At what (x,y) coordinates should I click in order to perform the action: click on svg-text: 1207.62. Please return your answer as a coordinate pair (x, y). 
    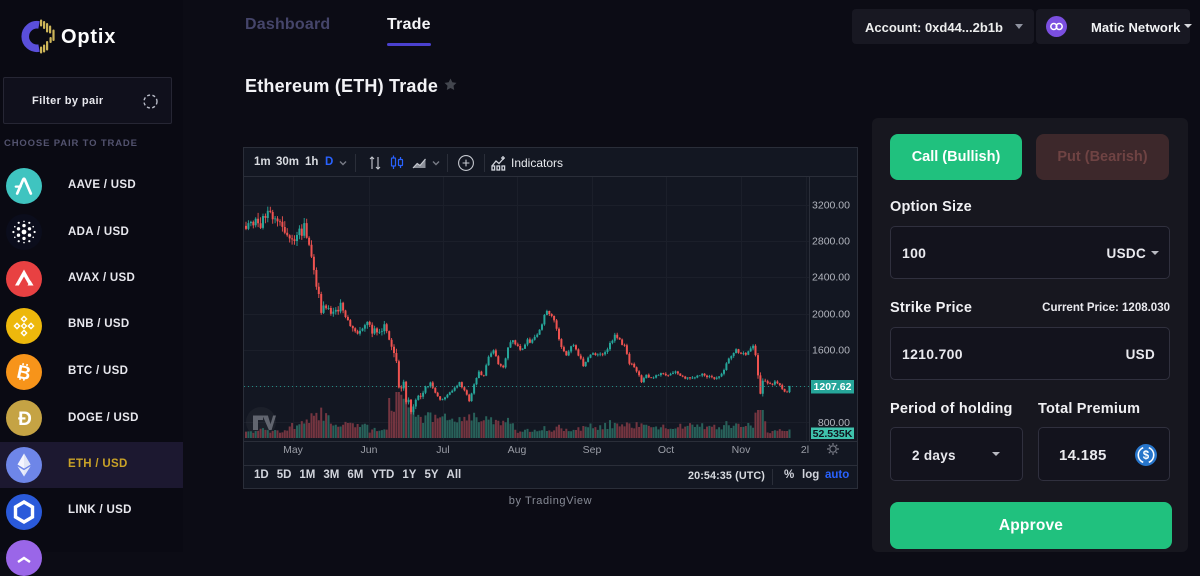
    Looking at the image, I should click on (833, 387).